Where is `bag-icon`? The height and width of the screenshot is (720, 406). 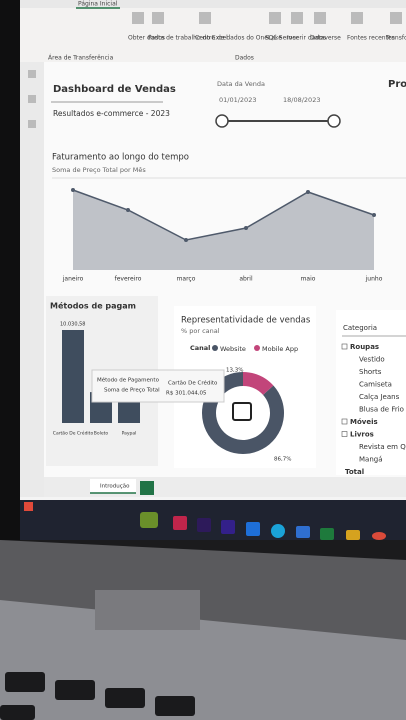
bag-icon is located at coordinates (242, 411).